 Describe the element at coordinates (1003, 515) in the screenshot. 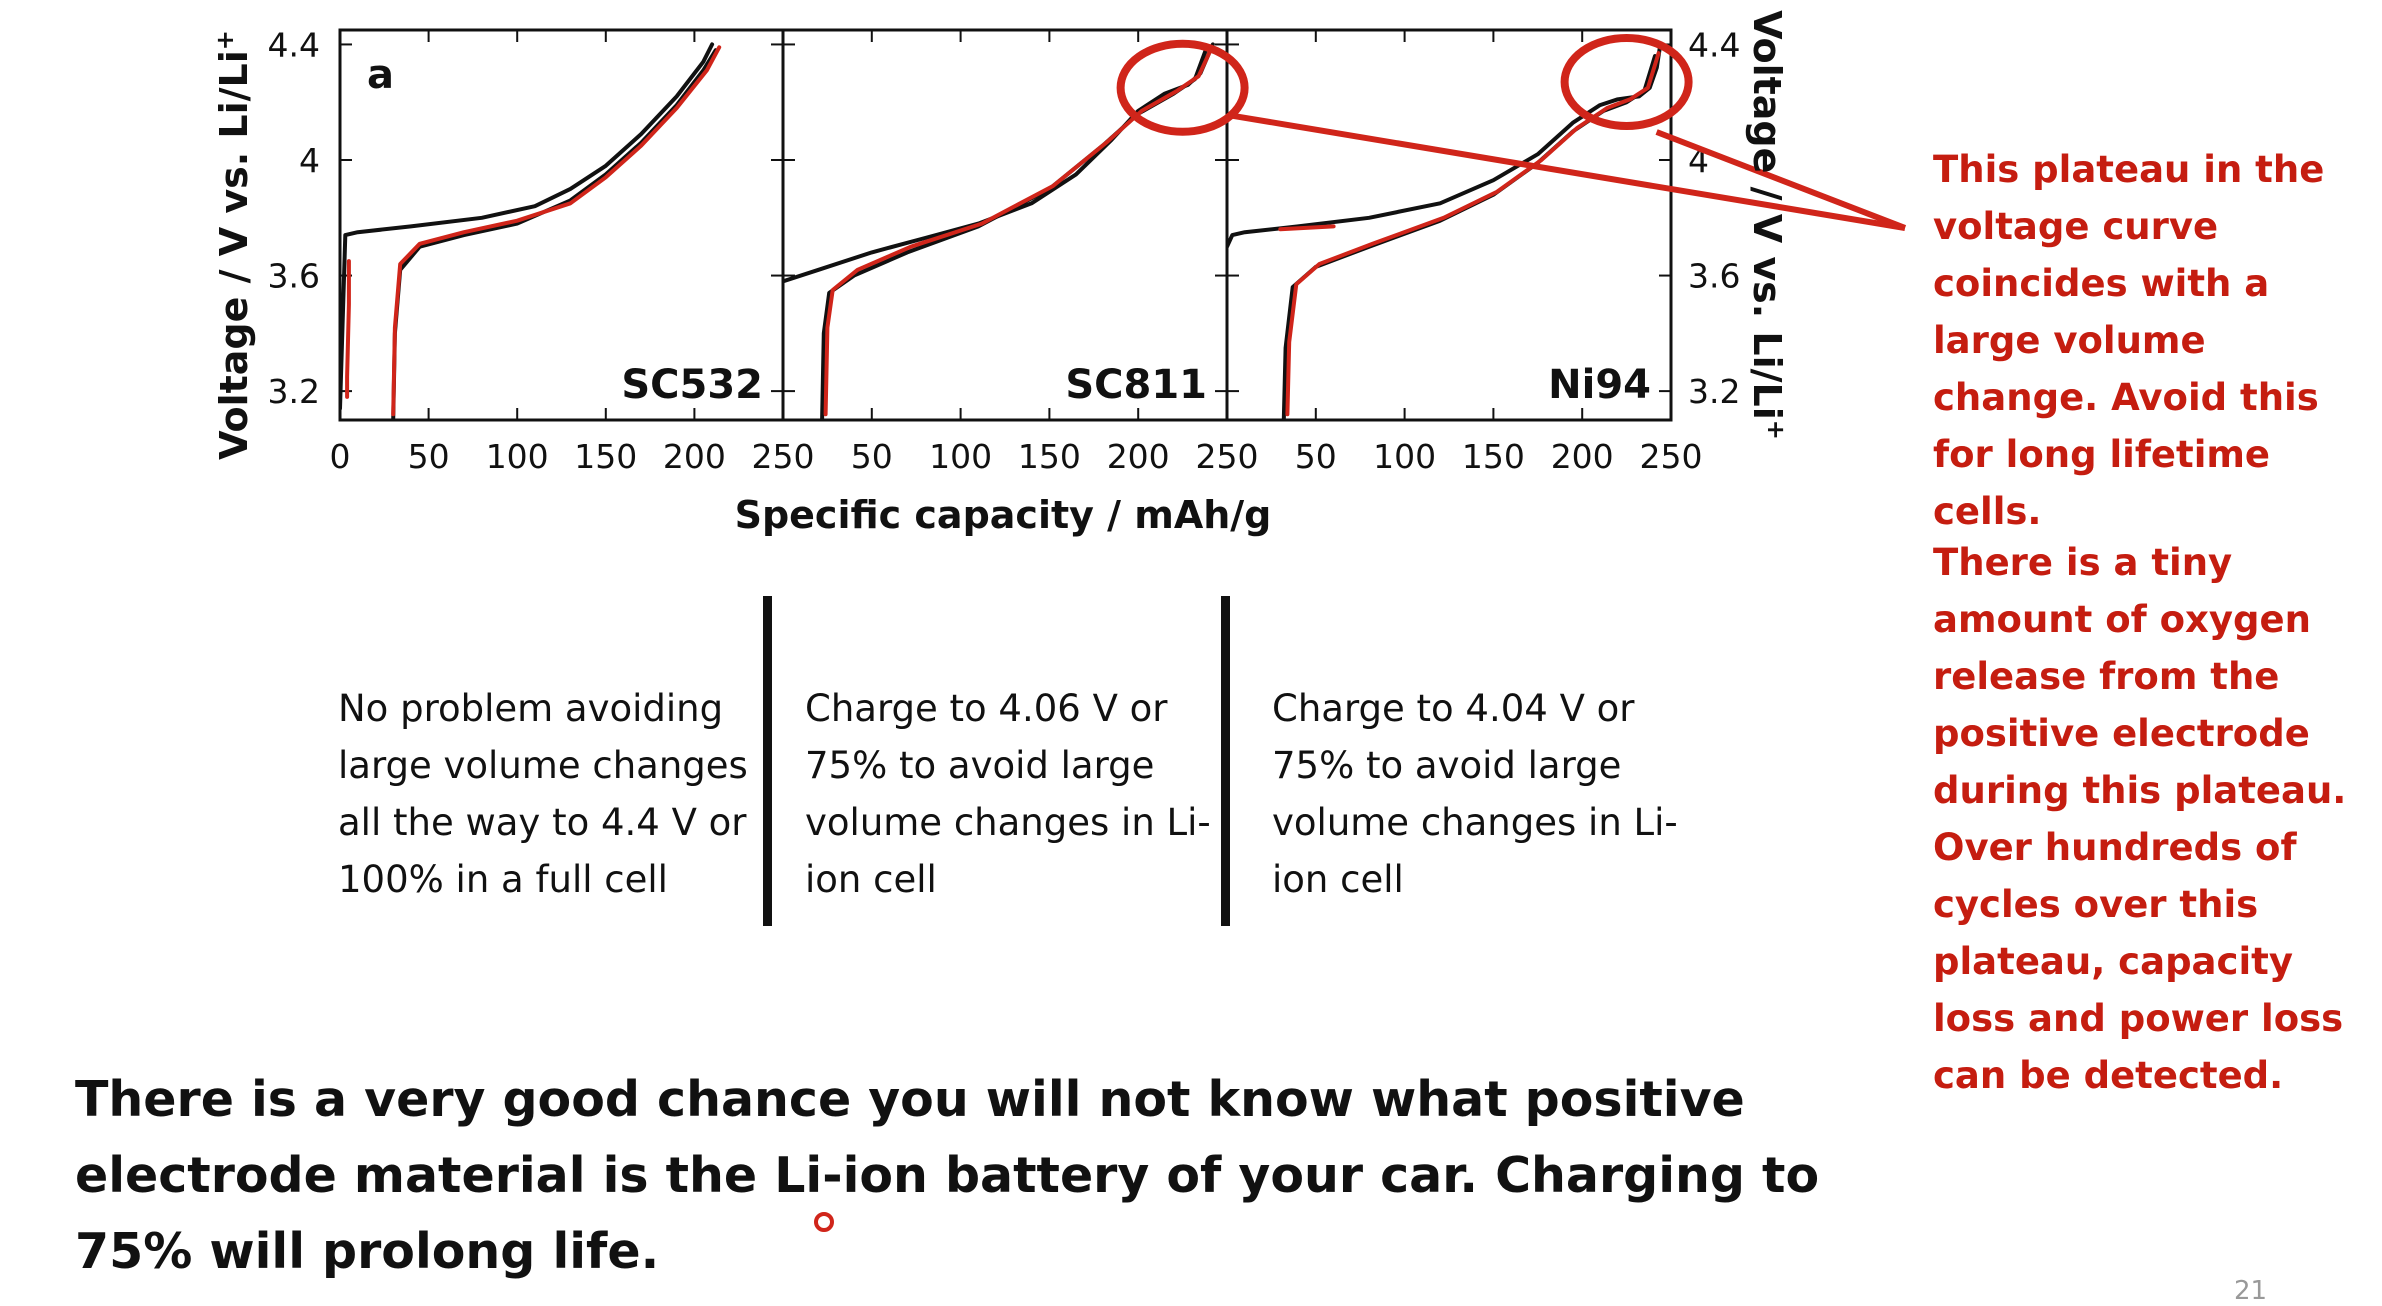

I see `xlabel: Specific capacity / mAh/g` at that location.